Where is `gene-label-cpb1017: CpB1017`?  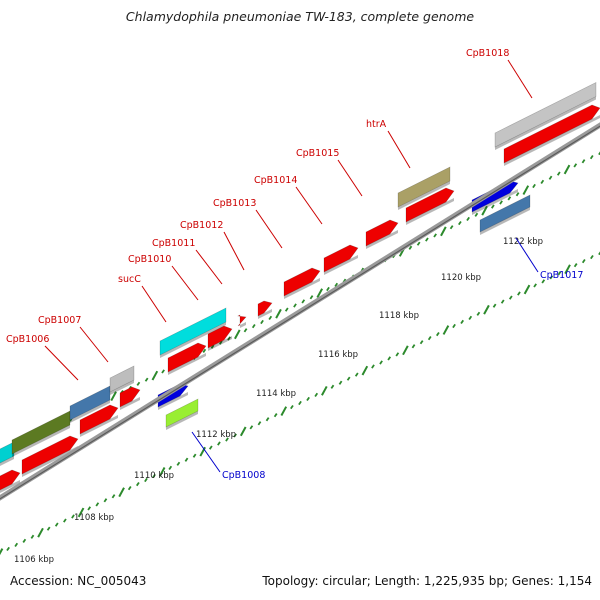 gene-label-cpb1017: CpB1017 is located at coordinates (561, 275).